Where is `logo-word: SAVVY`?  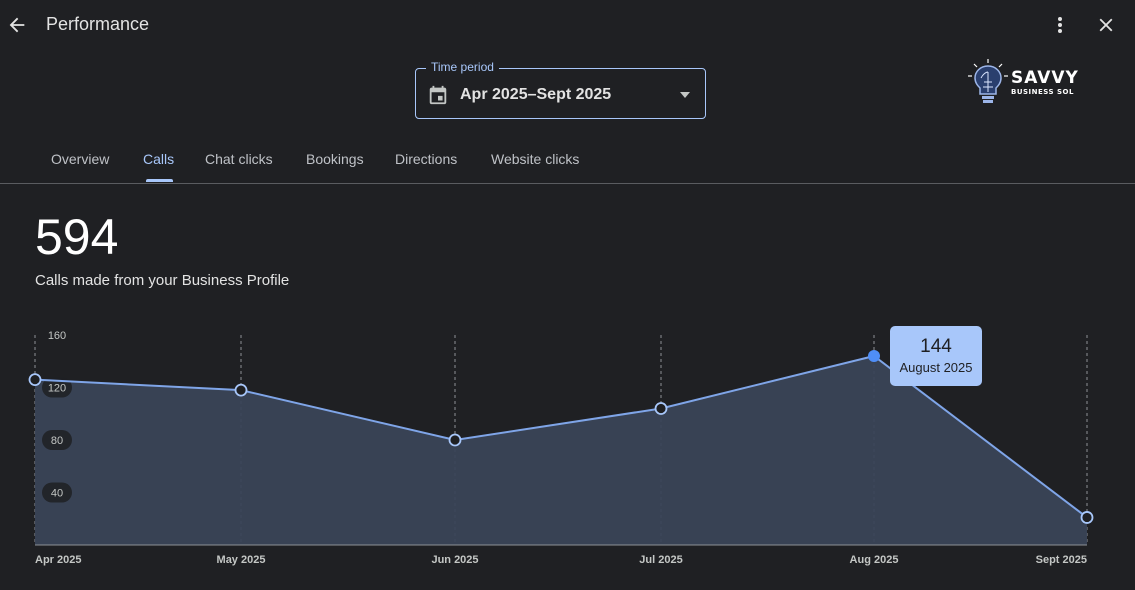 logo-word: SAVVY is located at coordinates (1045, 78).